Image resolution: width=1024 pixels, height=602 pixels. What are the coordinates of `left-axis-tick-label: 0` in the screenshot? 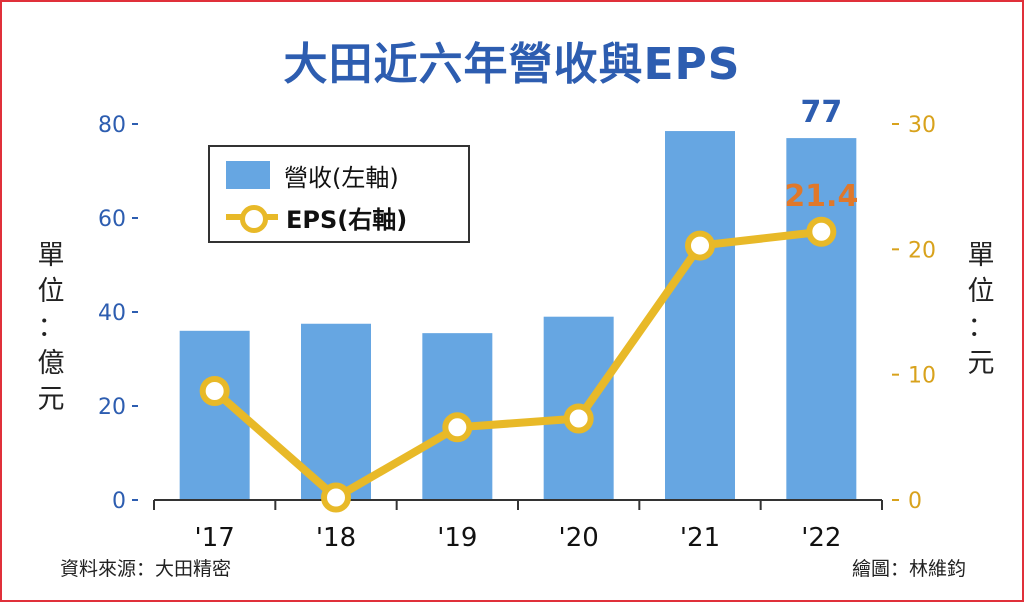 It's located at (119, 501).